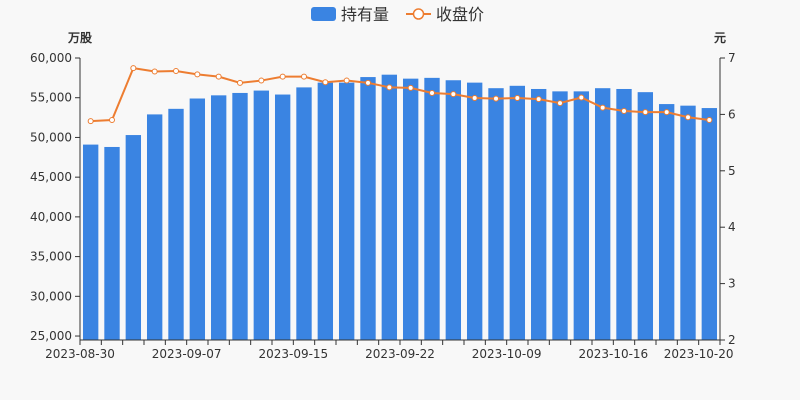 The width and height of the screenshot is (800, 400). I want to click on close-price-line, so click(400, 95).